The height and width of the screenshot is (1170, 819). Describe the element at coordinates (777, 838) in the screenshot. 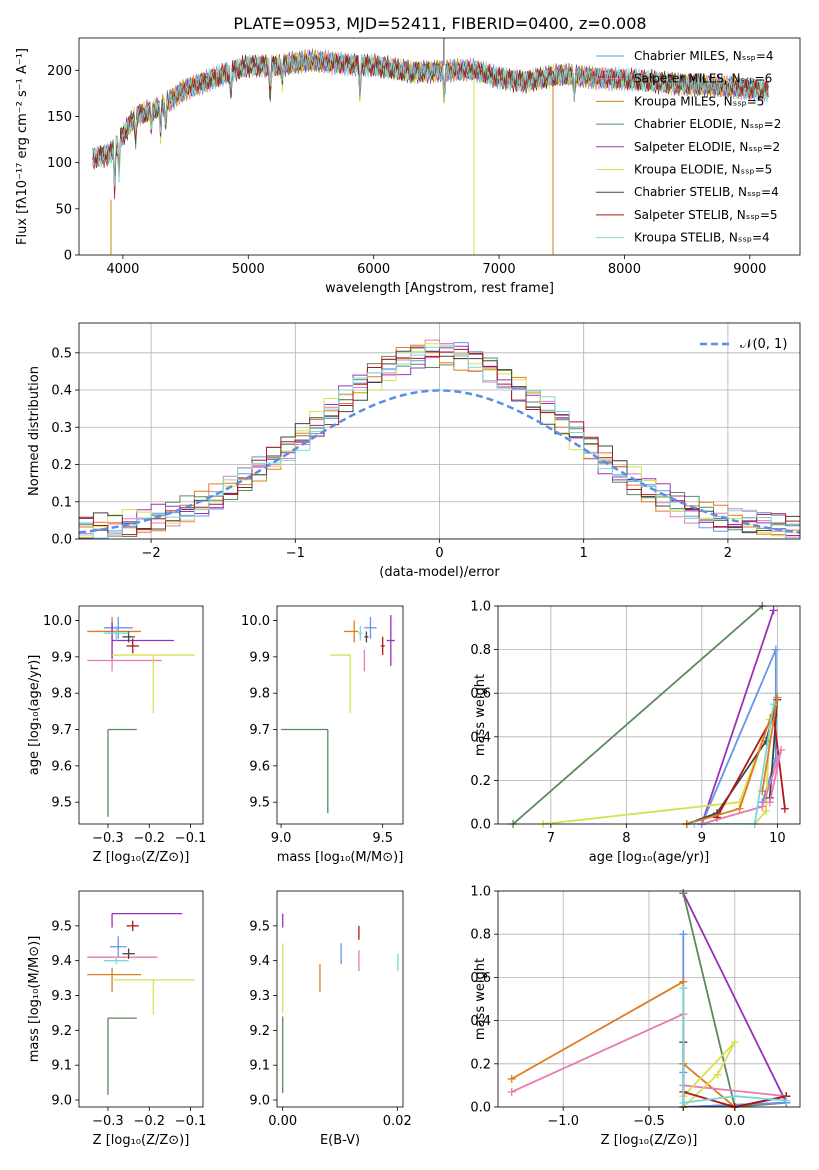

I see `massweight-vs-age-xtick-label: 10` at that location.